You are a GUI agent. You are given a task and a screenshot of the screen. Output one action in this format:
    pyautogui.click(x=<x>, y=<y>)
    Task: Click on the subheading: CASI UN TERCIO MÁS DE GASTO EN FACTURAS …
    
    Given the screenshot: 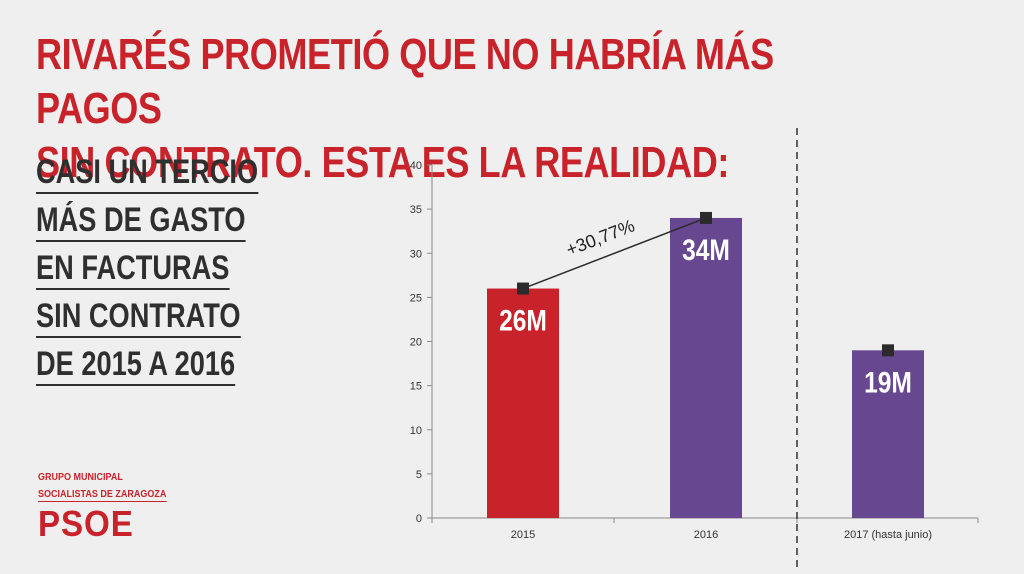 What is the action you would take?
    pyautogui.click(x=186, y=272)
    